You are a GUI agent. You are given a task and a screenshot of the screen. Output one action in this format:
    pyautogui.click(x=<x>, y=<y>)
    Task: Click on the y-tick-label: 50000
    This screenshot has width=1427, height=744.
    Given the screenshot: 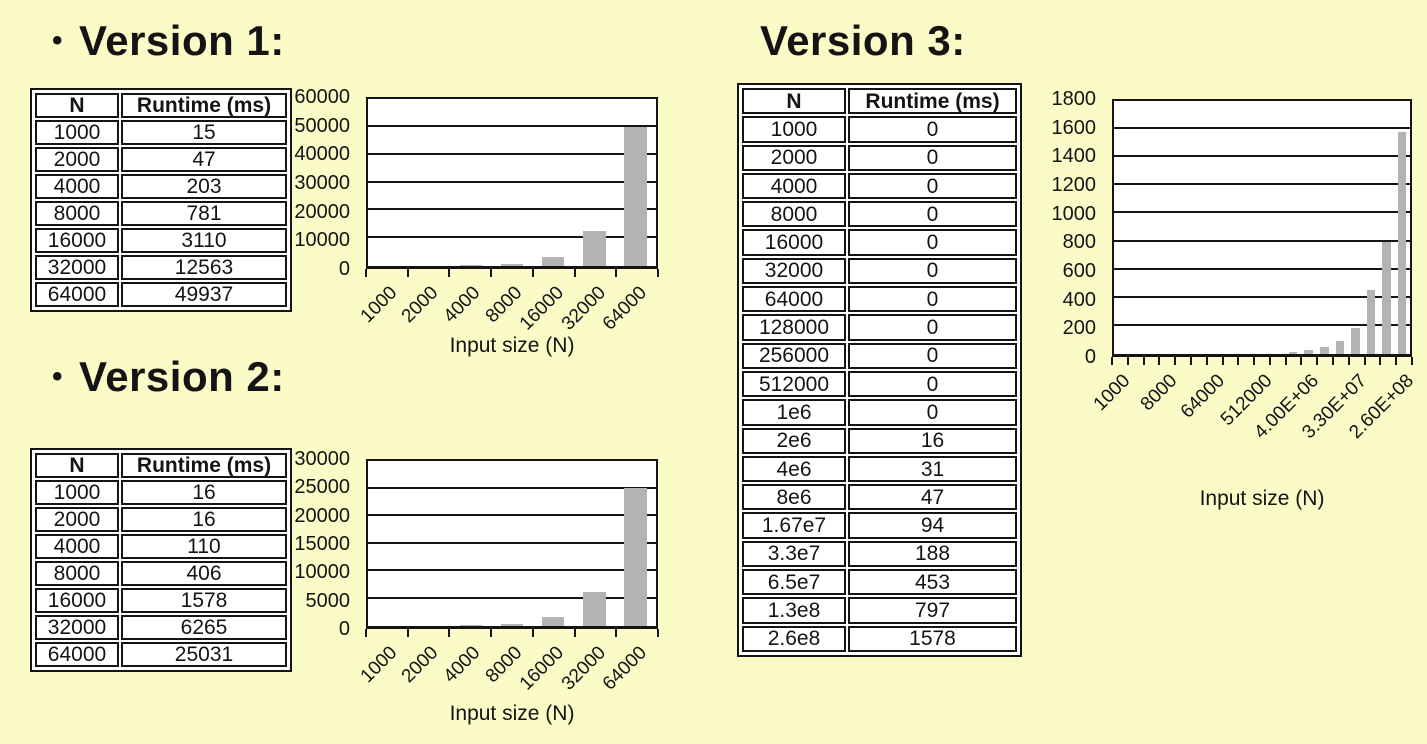 What is the action you would take?
    pyautogui.click(x=322, y=125)
    